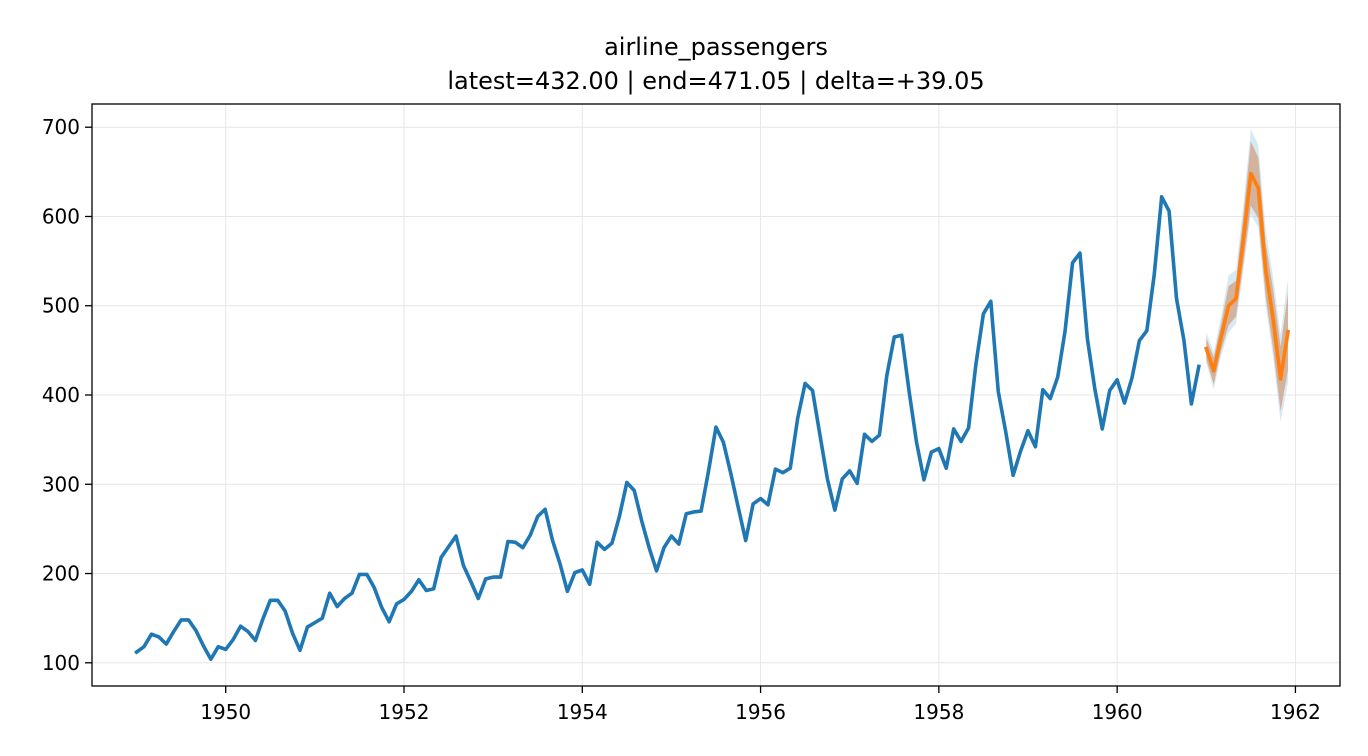  What do you see at coordinates (61, 306) in the screenshot?
I see `y-tick-label: 500` at bounding box center [61, 306].